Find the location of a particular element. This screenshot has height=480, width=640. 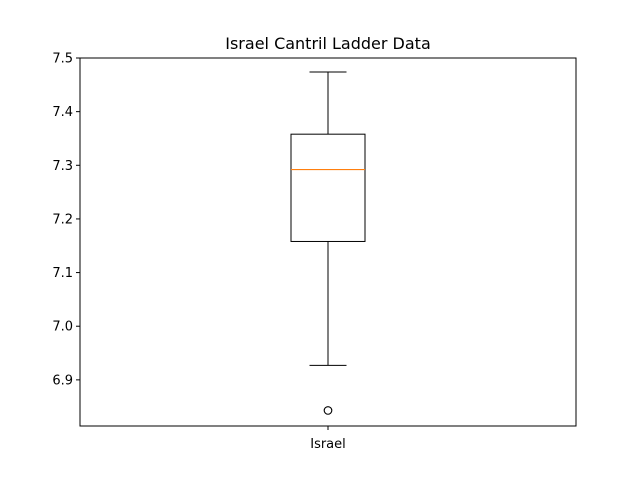

y-tick-label: 7.0 is located at coordinates (62, 327).